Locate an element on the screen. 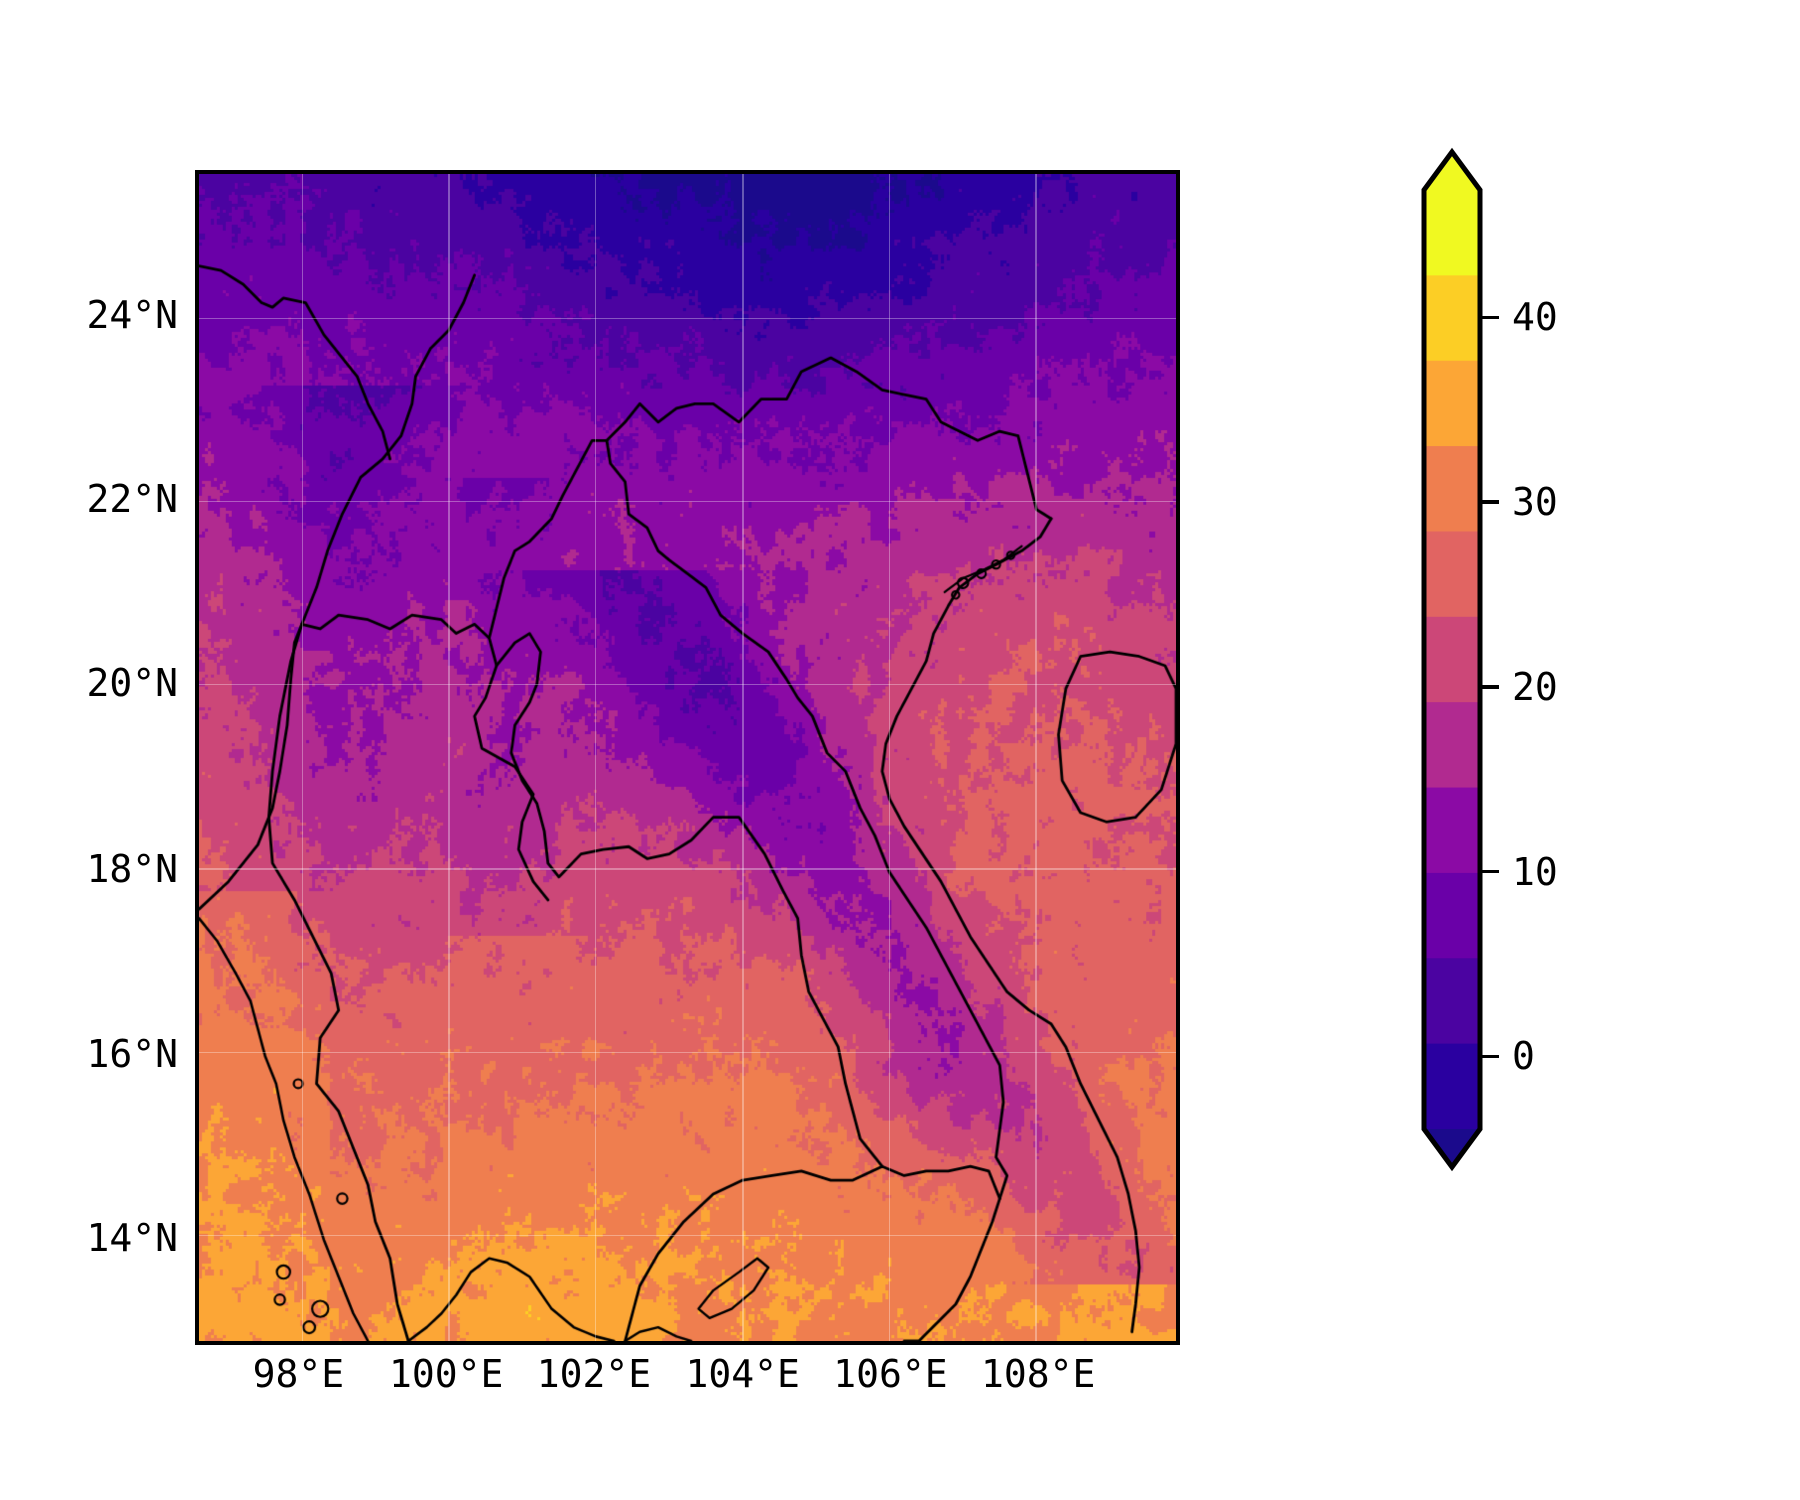 The height and width of the screenshot is (1500, 1800). colorbar-tick-text-10: 10 is located at coordinates (1535, 871).